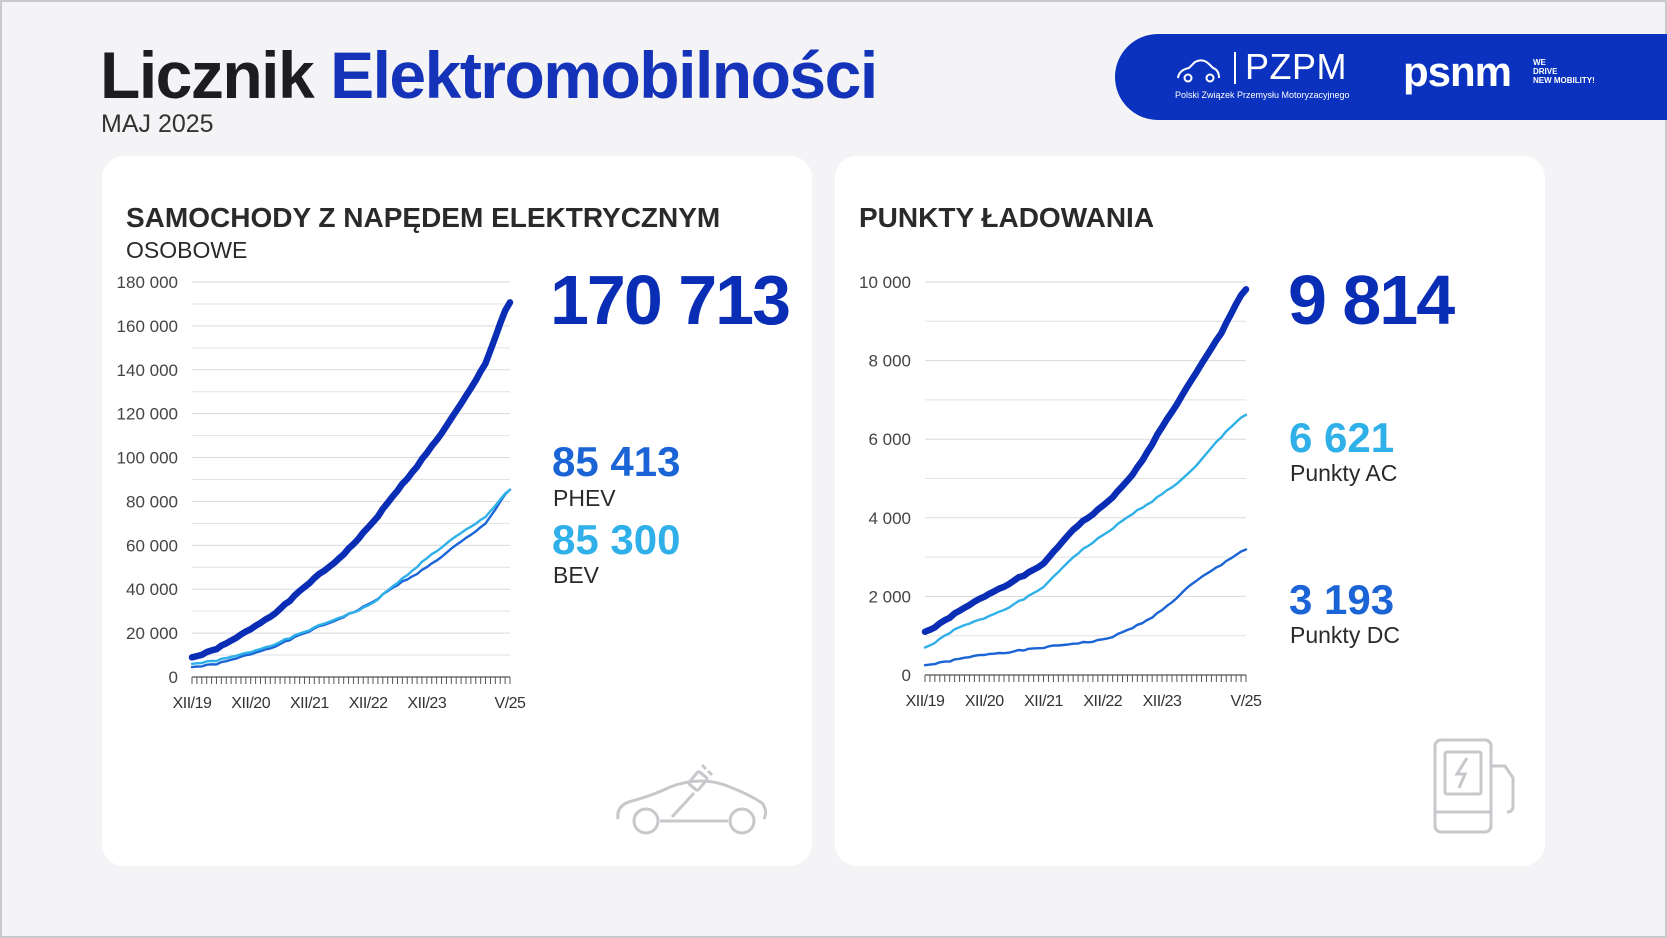 The width and height of the screenshot is (1667, 938). I want to click on cars-ytick-label: 40 000, so click(152, 589).